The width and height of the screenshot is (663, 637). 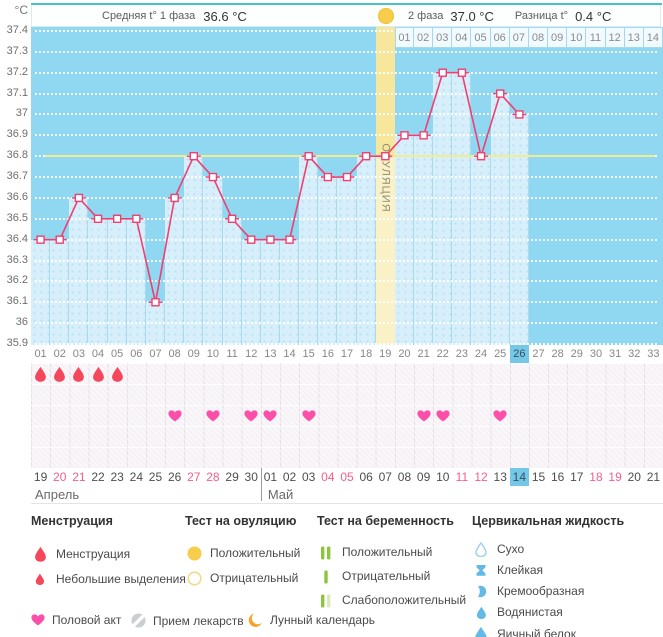 What do you see at coordinates (576, 354) in the screenshot?
I see `cycle-day-cell: 29` at bounding box center [576, 354].